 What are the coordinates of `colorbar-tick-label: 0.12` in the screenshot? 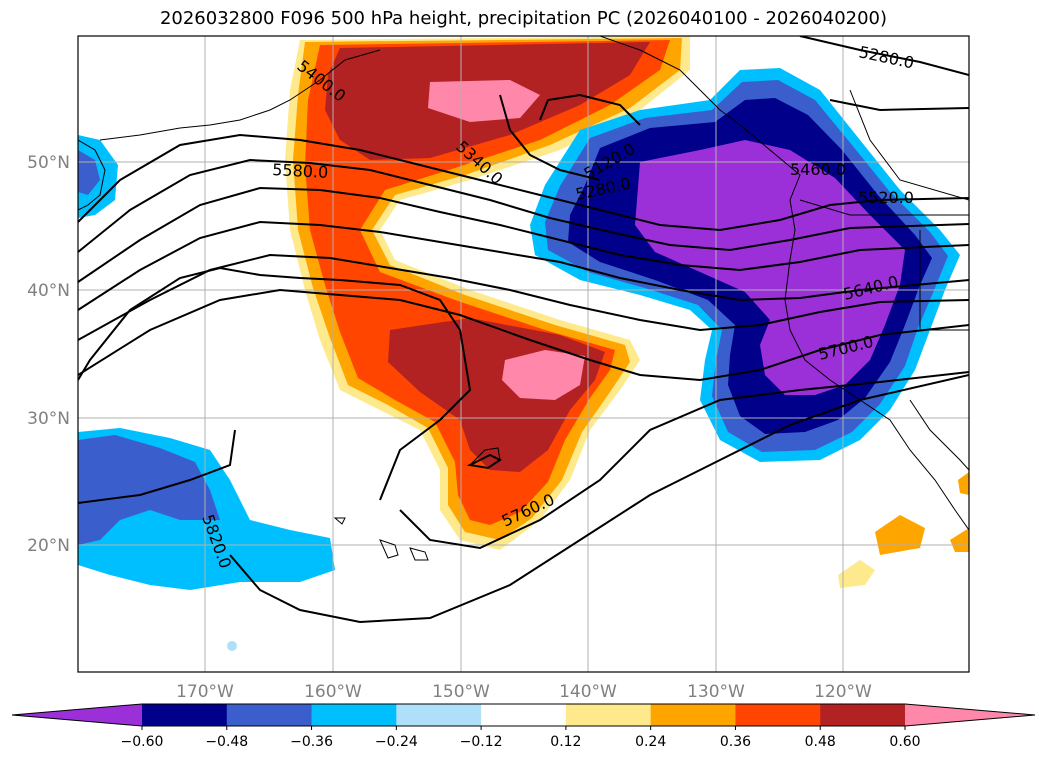 It's located at (565, 742).